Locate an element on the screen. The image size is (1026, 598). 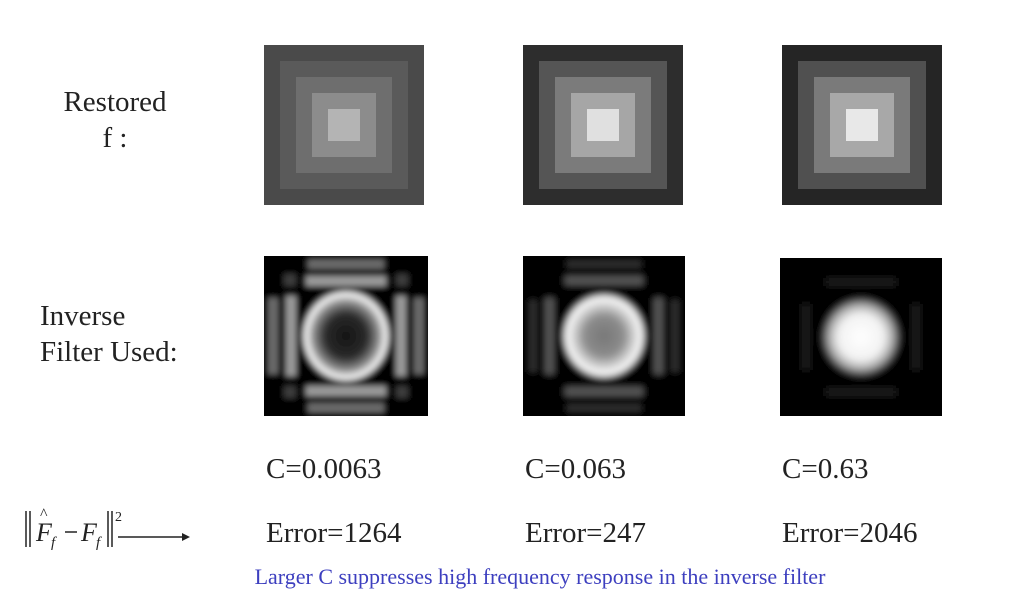
c-value-label-c1: C=0.063 is located at coordinates (575, 469).